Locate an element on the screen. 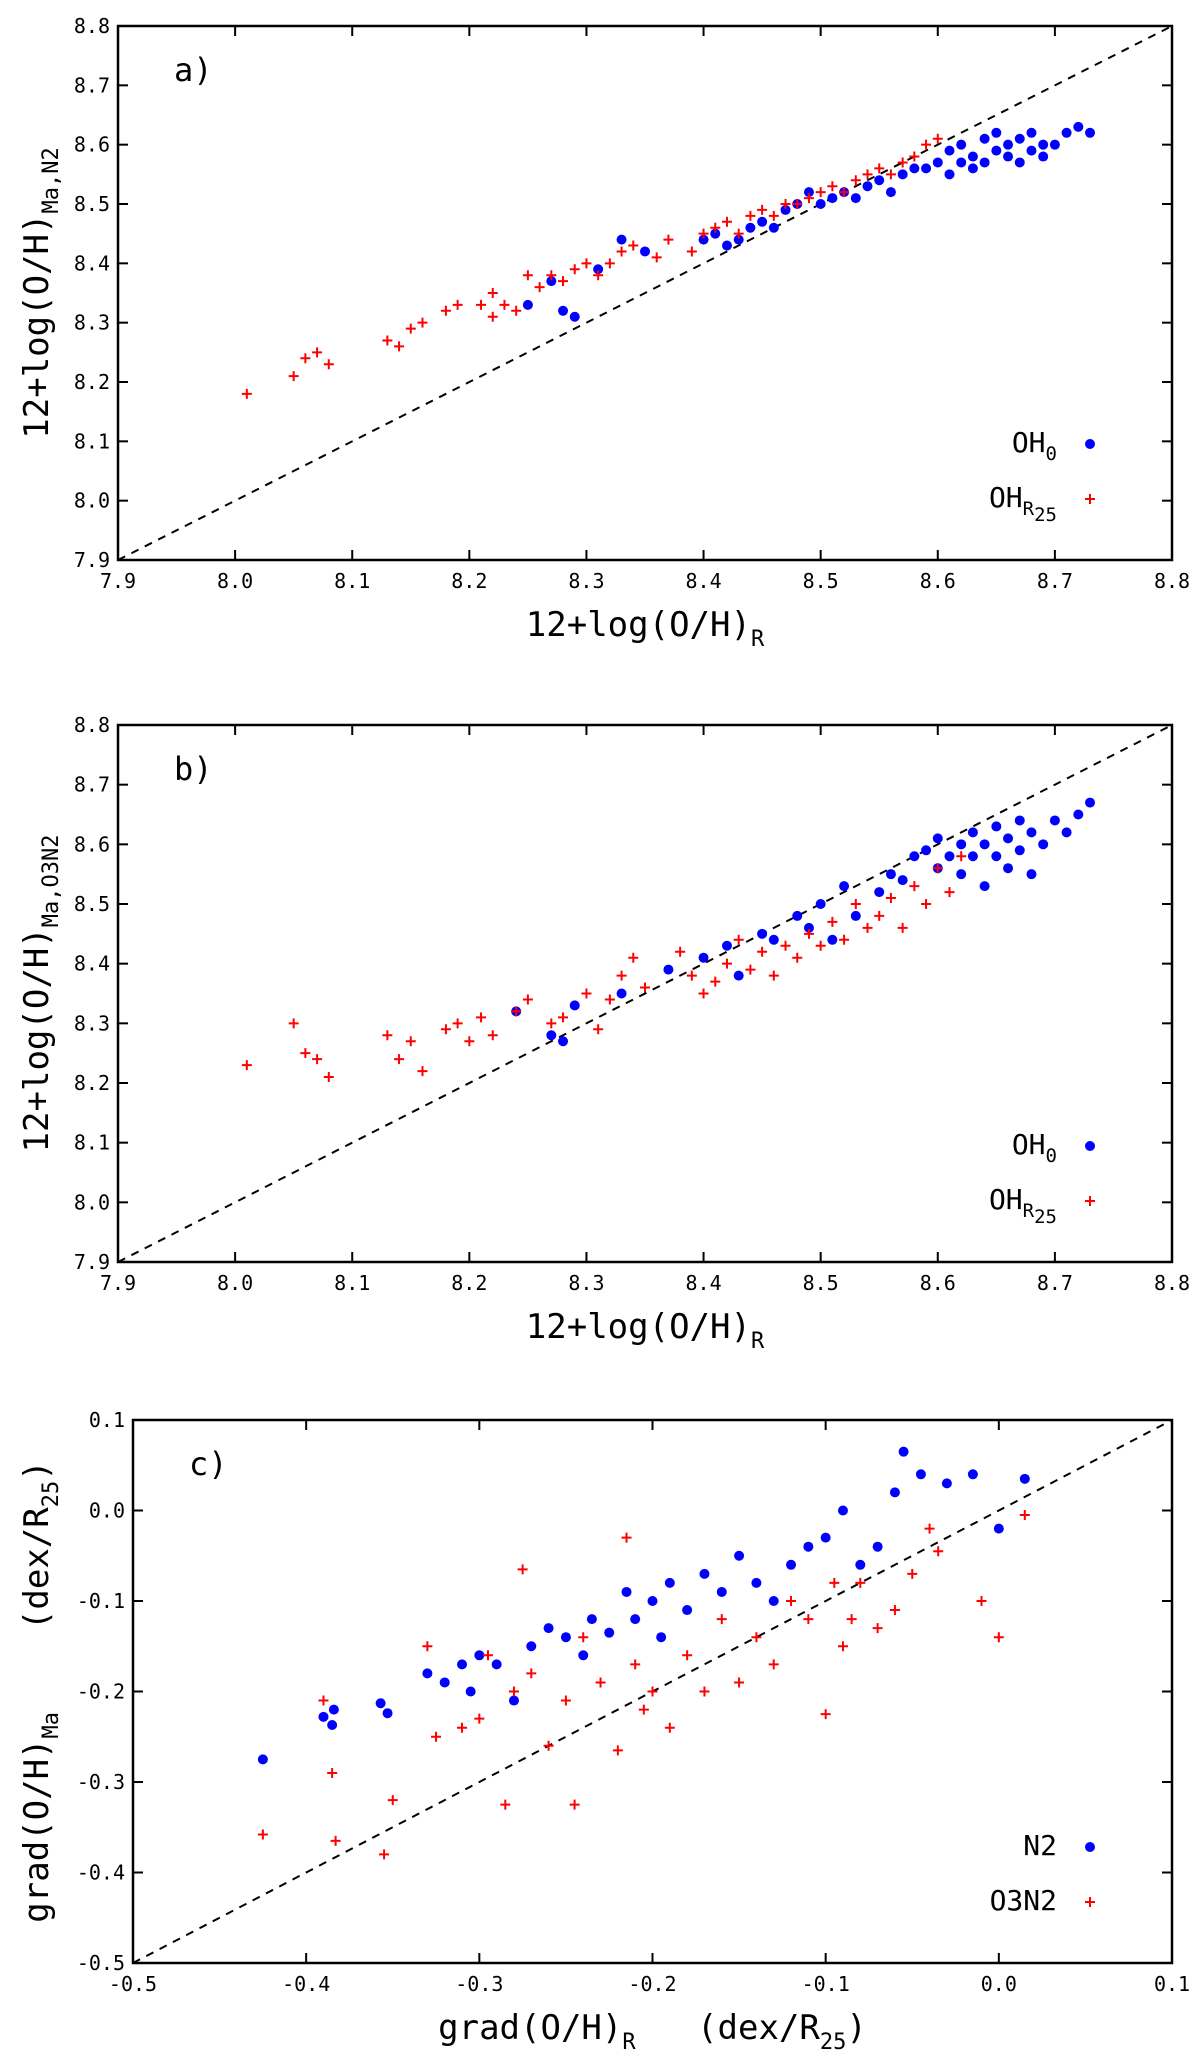 This screenshot has height=2069, width=1200. x-tick-label: -0.1 is located at coordinates (826, 1984).